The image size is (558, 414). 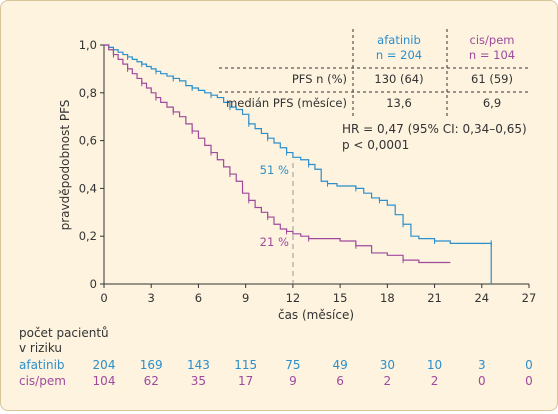 I want to click on x-tick-label: 18, so click(x=387, y=298).